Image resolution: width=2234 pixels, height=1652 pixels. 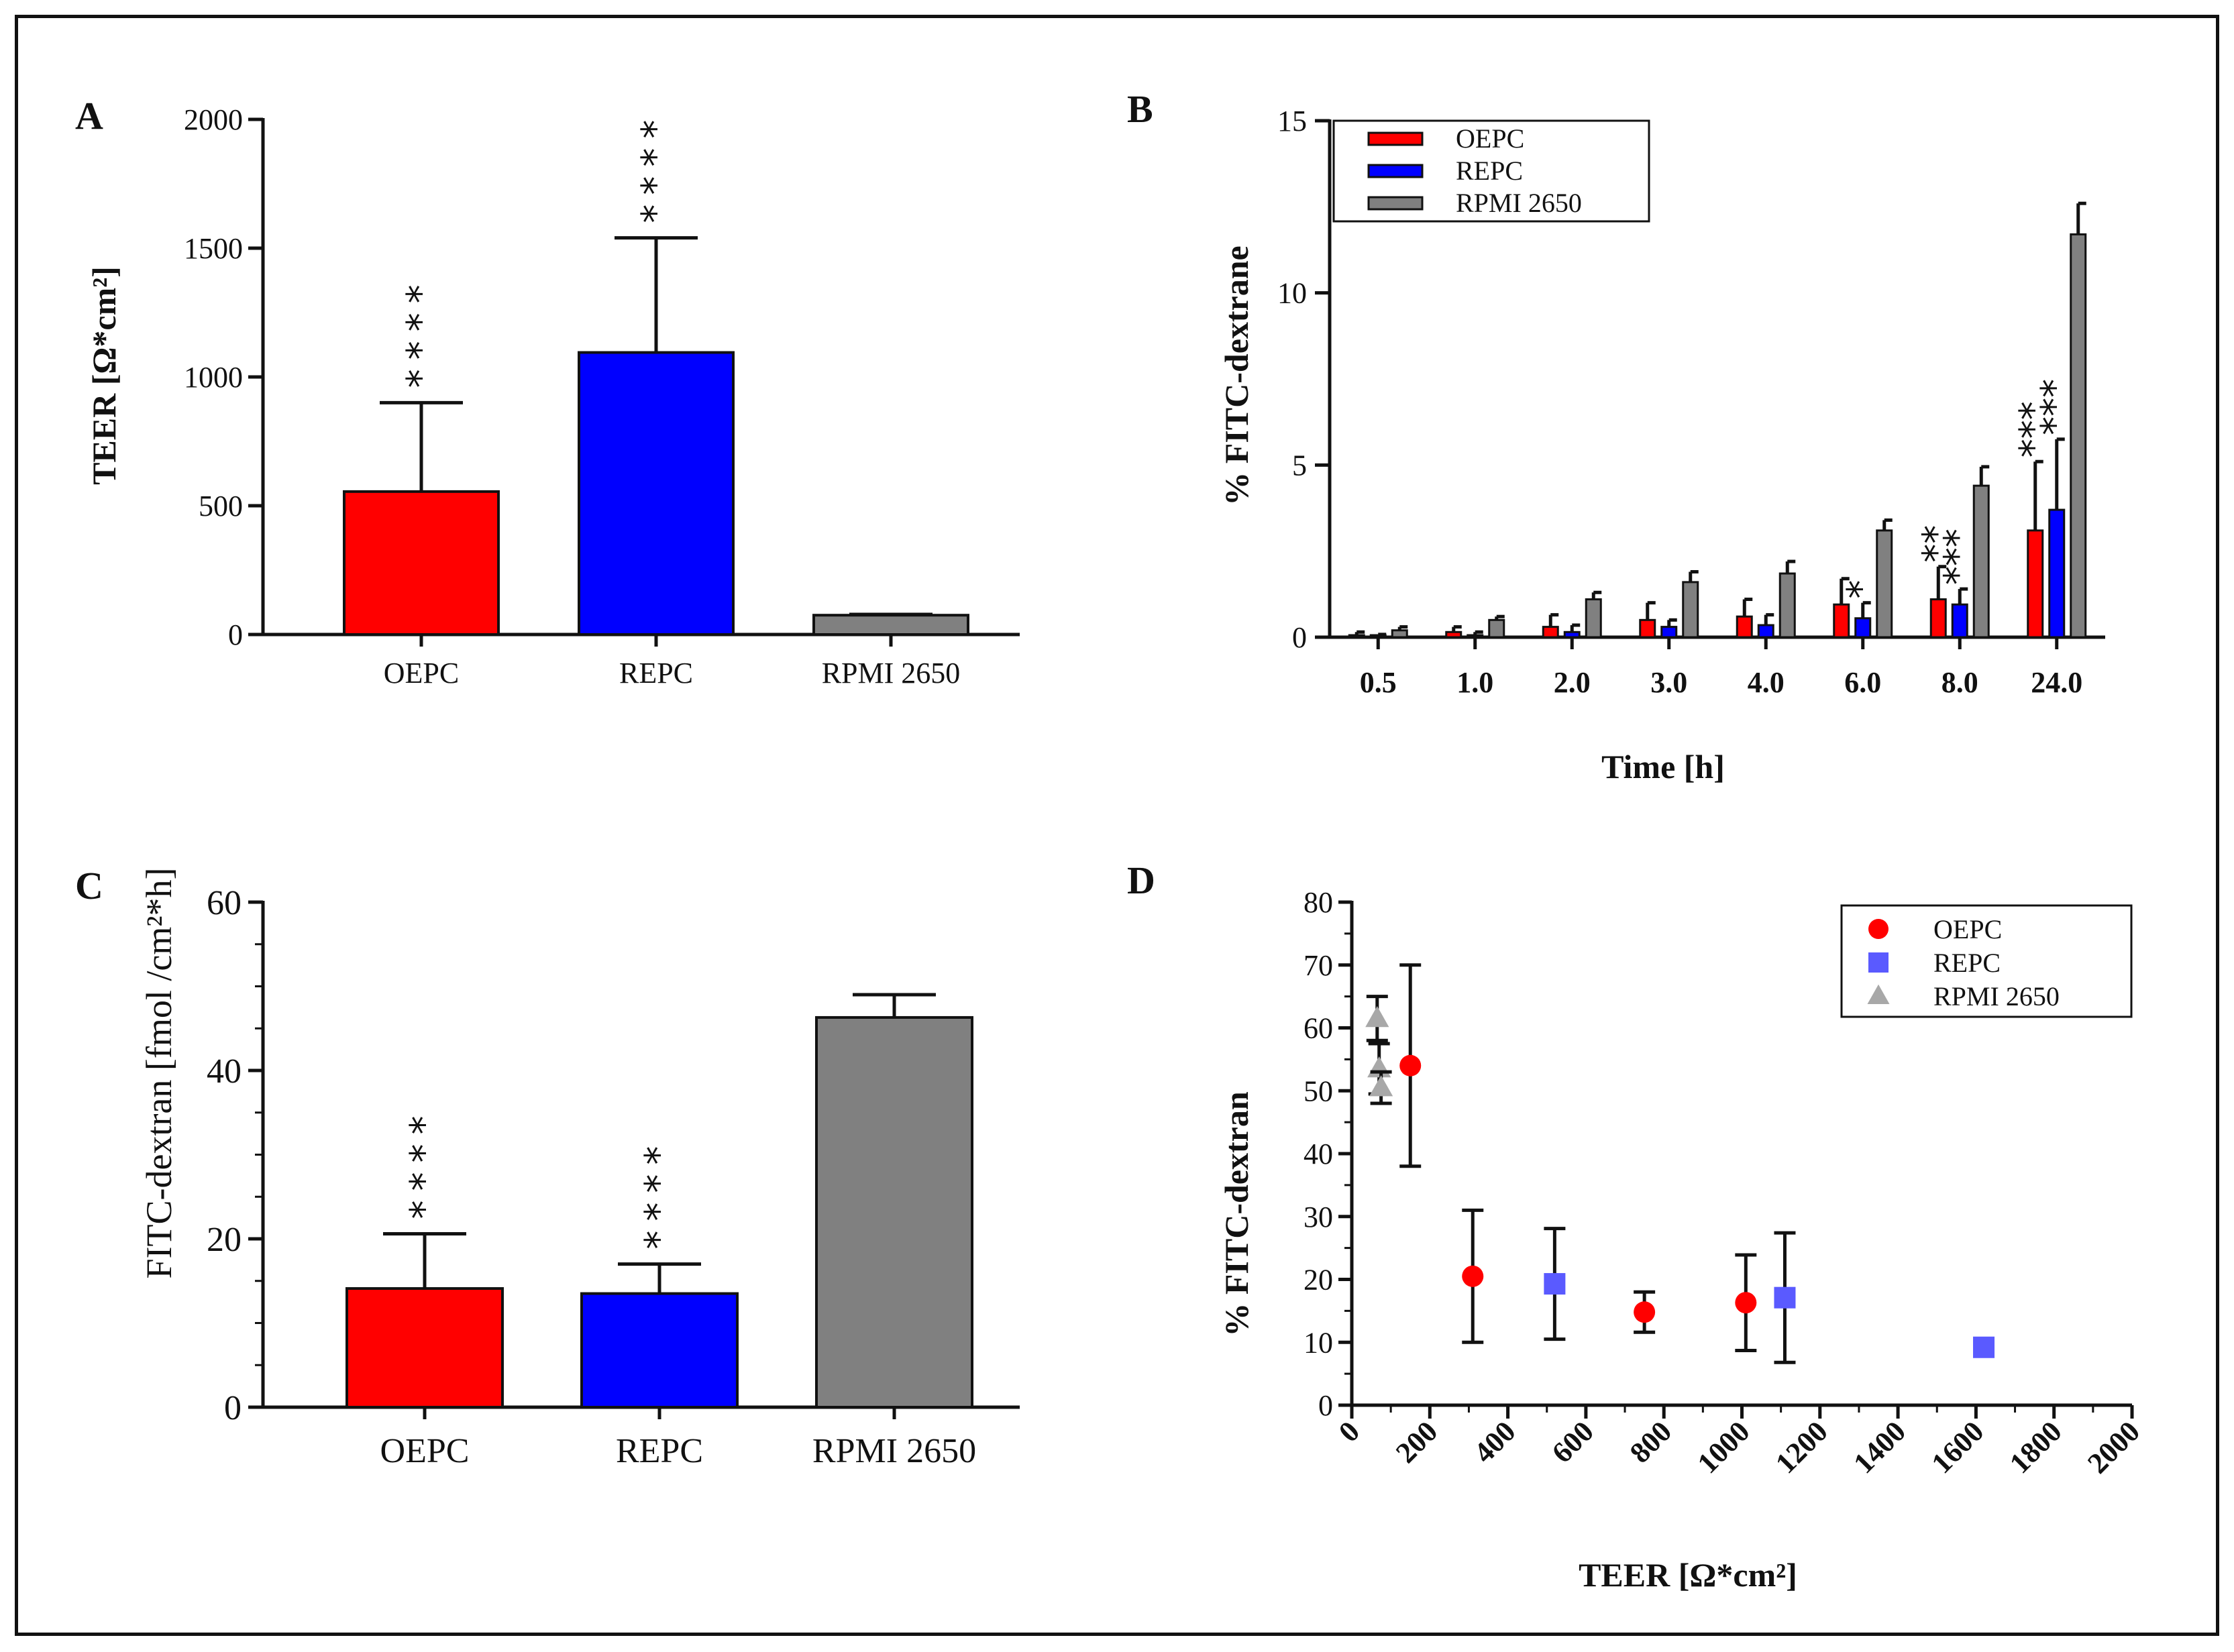 I want to click on panel-d-ytick-label: 70, so click(x=1318, y=965).